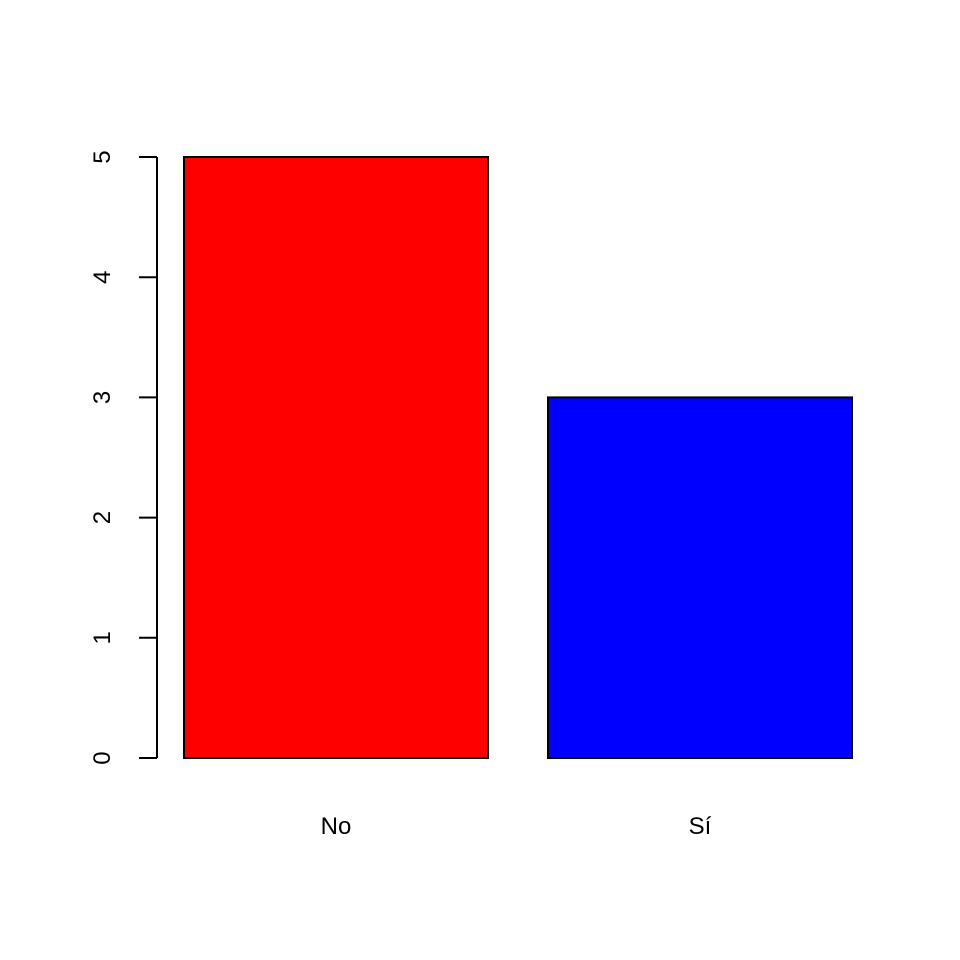 The height and width of the screenshot is (960, 960). What do you see at coordinates (102, 156) in the screenshot?
I see `y-tick-label: 5` at bounding box center [102, 156].